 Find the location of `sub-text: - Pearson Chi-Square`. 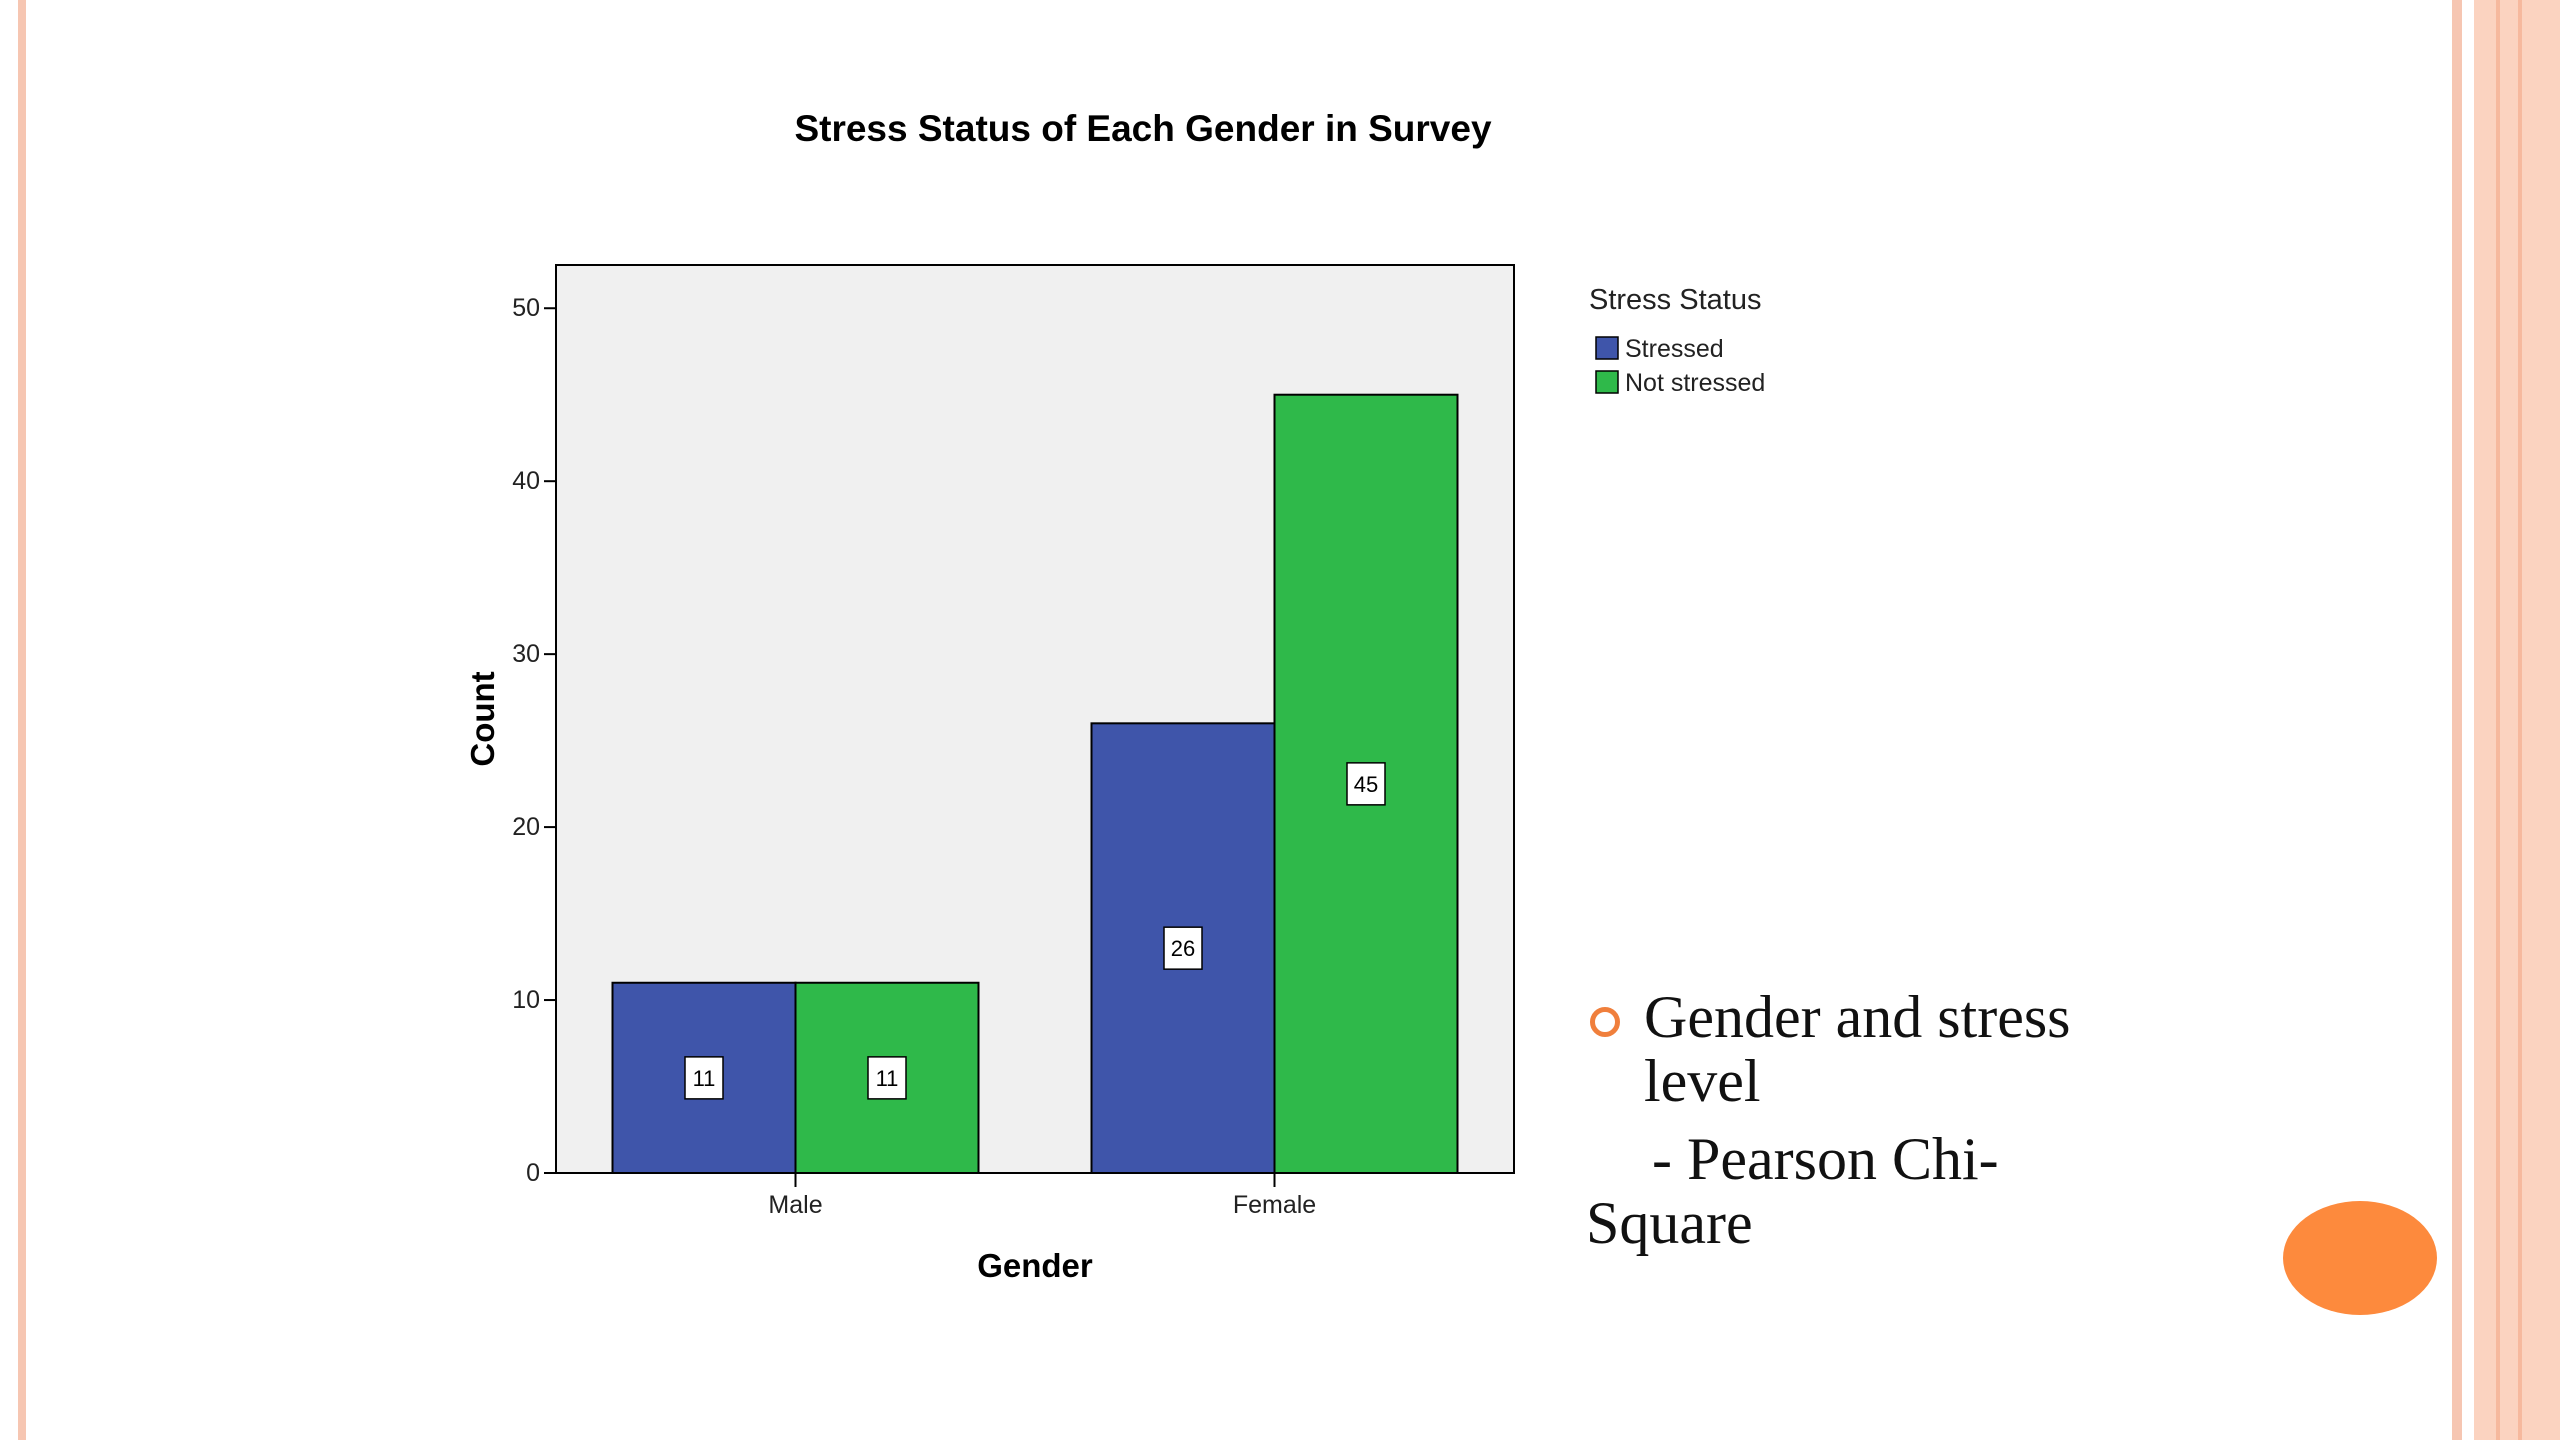

sub-text: - Pearson Chi-Square is located at coordinates (1792, 1191).